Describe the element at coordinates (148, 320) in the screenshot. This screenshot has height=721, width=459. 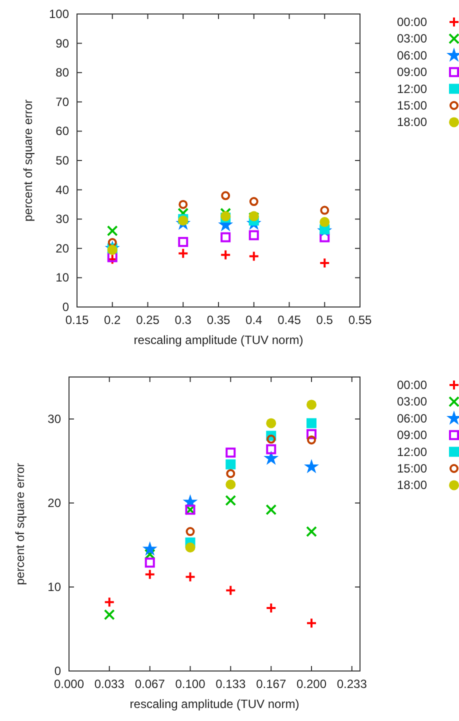
I see `x-tick-label: 0.25` at that location.